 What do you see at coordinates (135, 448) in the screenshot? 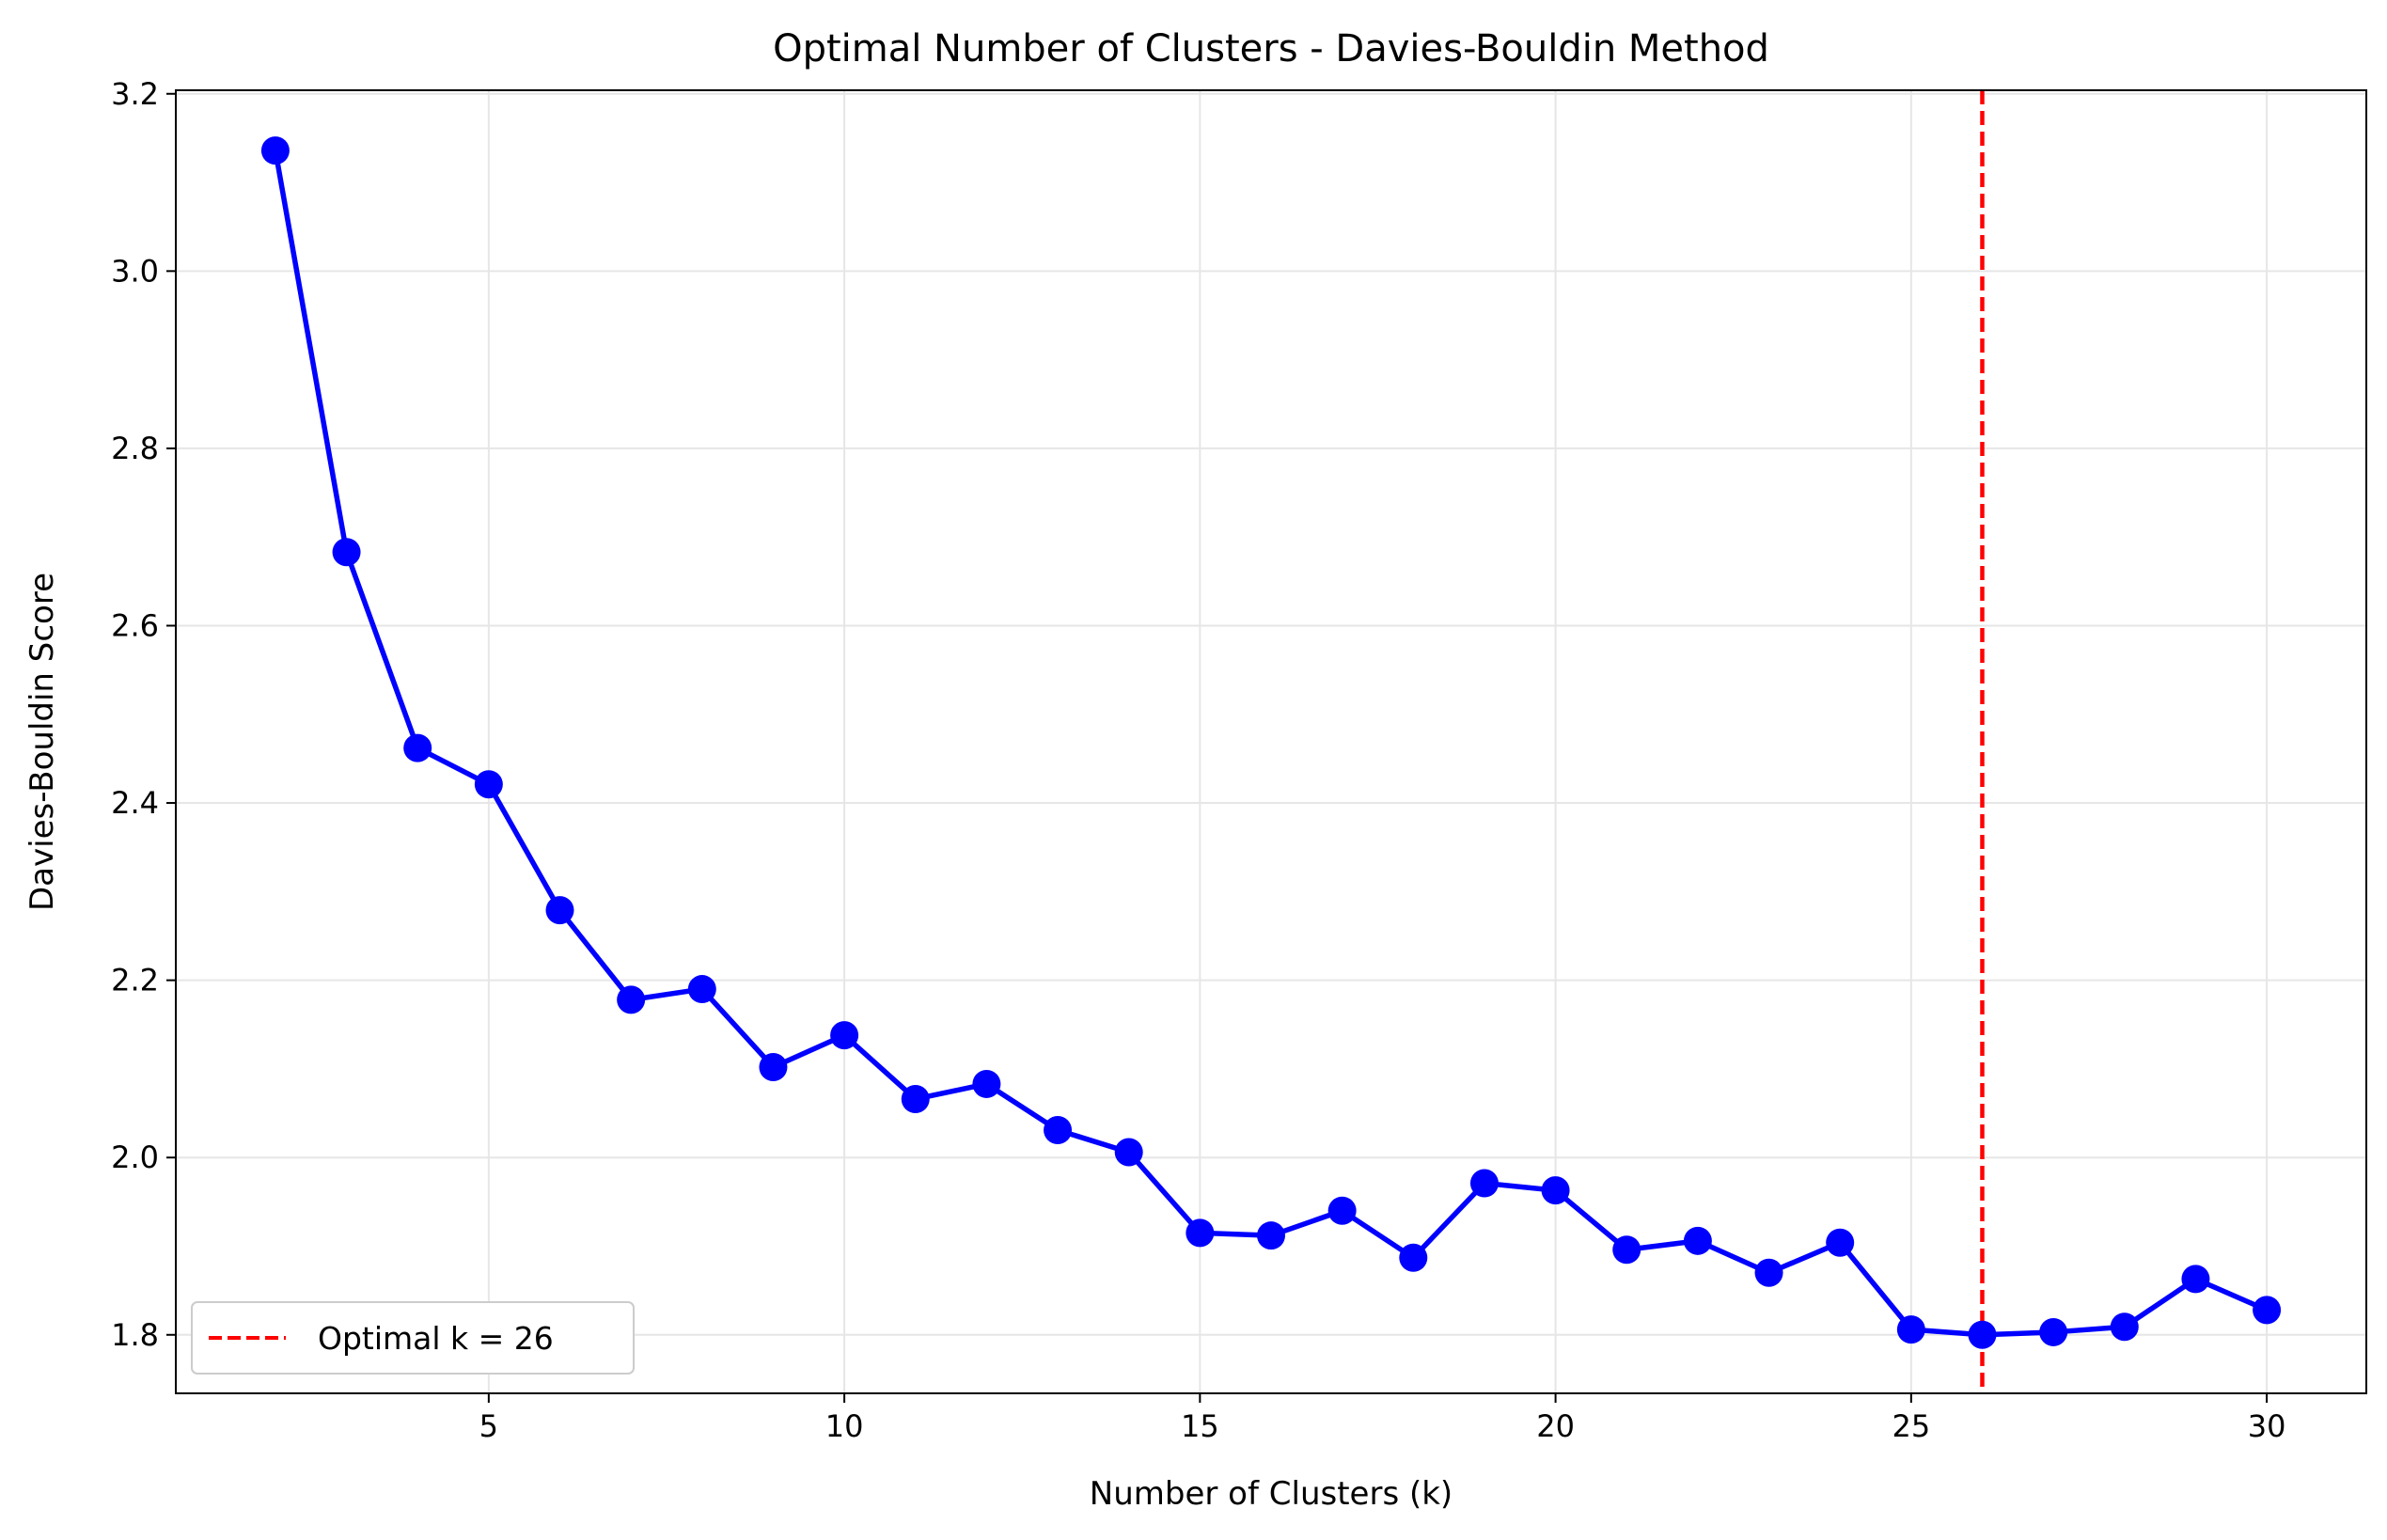
I see `y-tick-label: 2.8` at bounding box center [135, 448].